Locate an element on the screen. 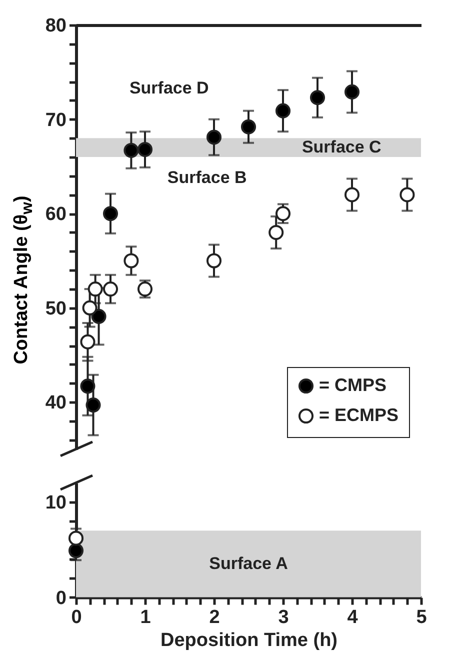  y-tick-label: 80 is located at coordinates (55, 26).